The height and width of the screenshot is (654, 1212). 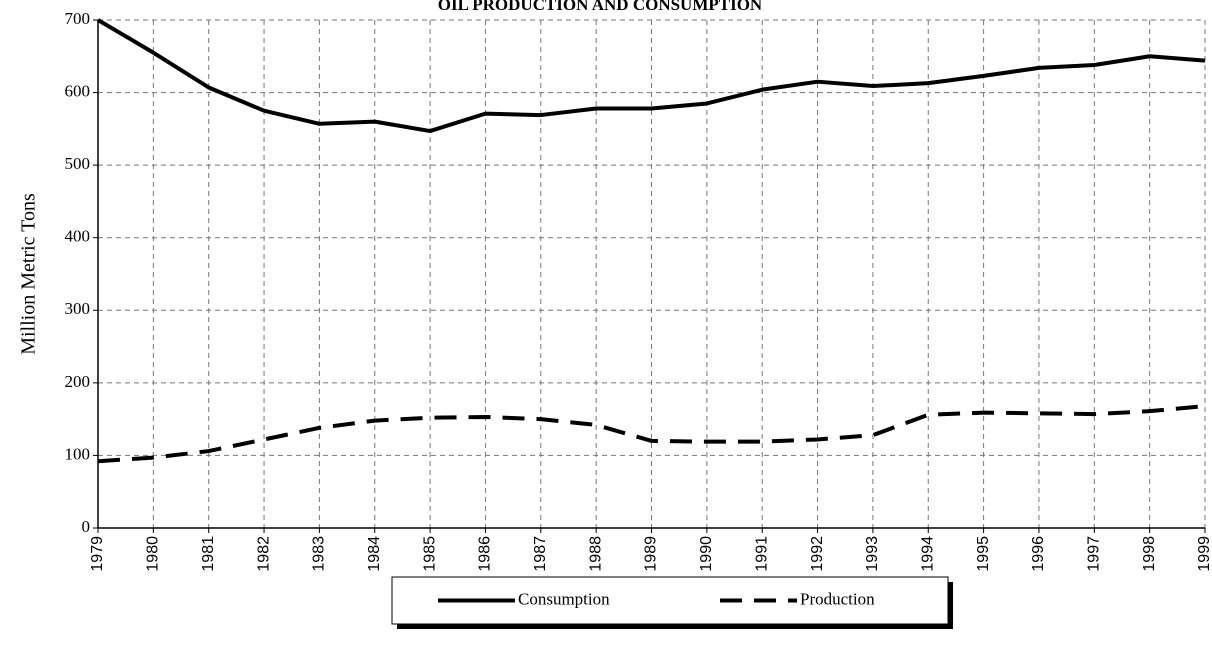 I want to click on x-tick-label: 1987, so click(x=540, y=554).